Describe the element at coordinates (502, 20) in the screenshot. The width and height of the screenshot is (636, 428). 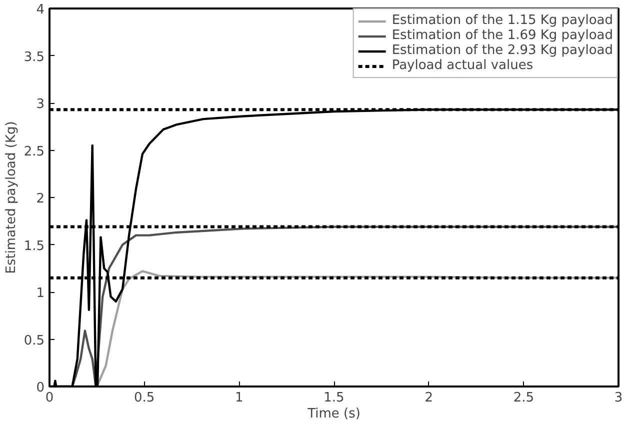
I see `legend-label: Estimation of the 1.15 Kg payload` at that location.